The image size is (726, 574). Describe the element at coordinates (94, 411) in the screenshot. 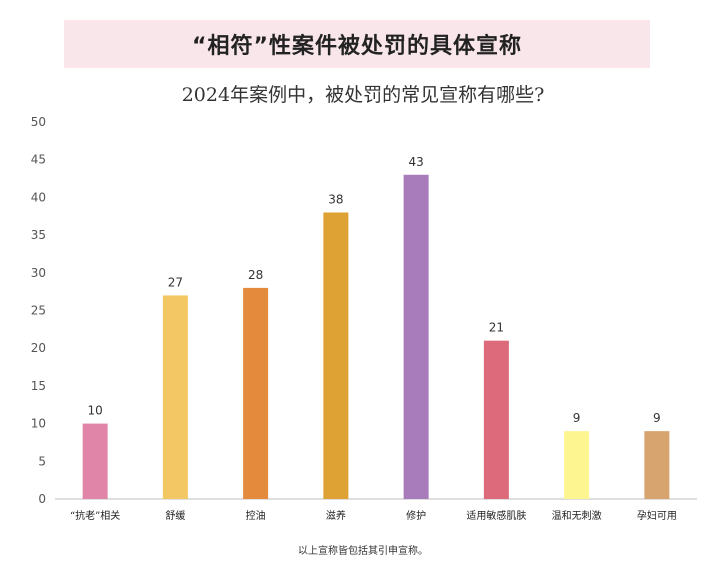

I see `data-label: 10` at that location.